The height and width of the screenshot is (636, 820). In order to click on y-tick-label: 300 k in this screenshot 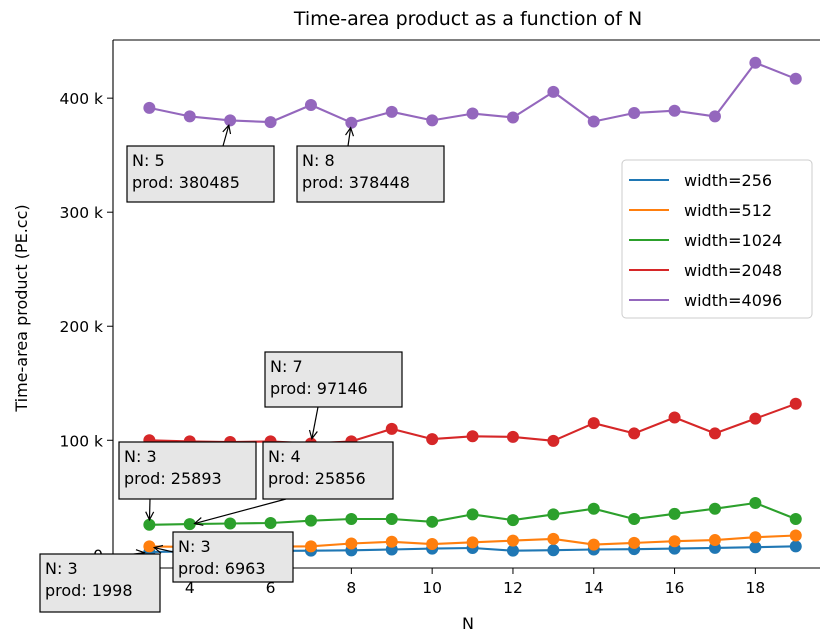, I will do `click(82, 213)`.